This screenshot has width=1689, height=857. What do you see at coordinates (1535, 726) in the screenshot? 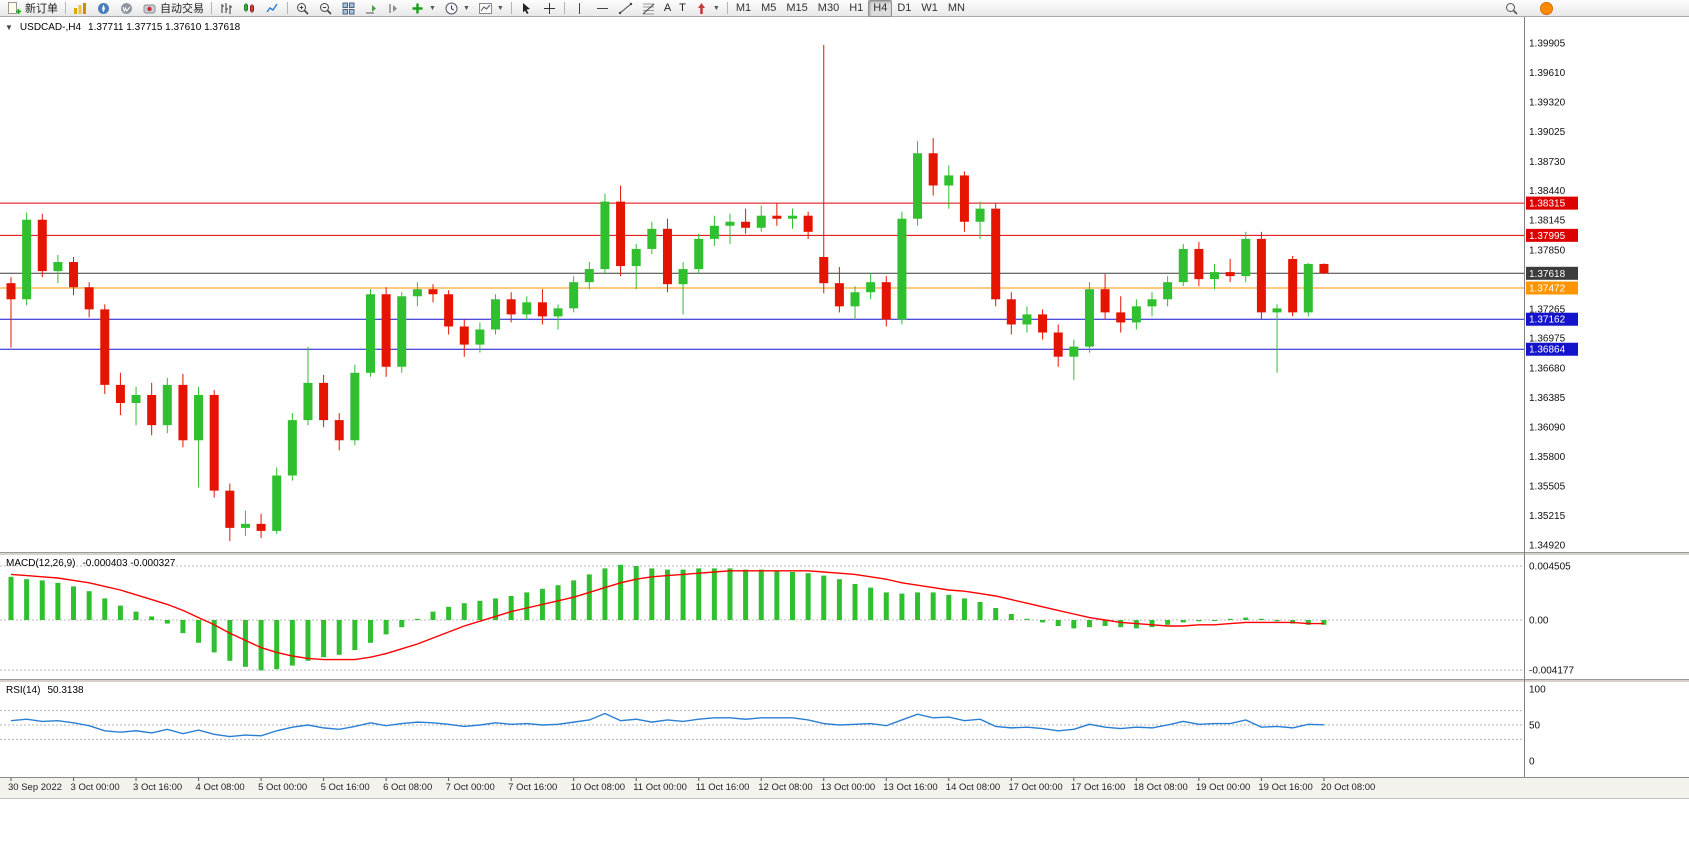
I see `svg-text: 50` at bounding box center [1535, 726].